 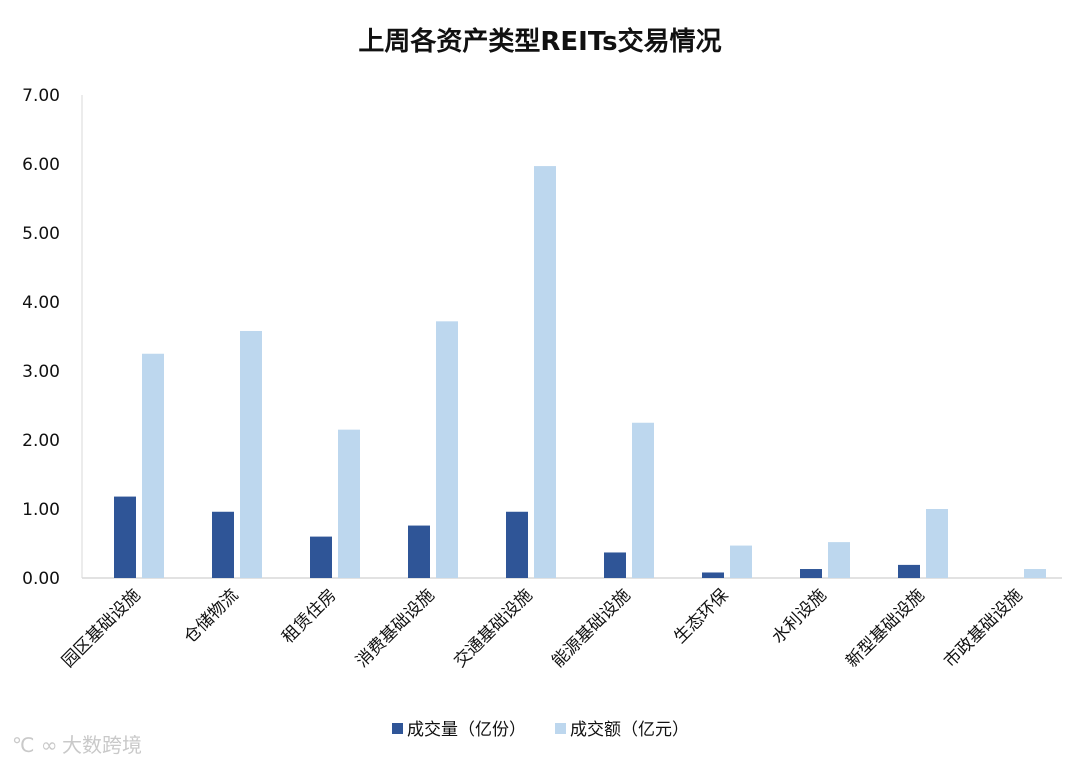 I want to click on y-axis: 0.00 1.00 2.00 3.00 4.00 5.00 6.00 7.00, so click(x=52, y=337).